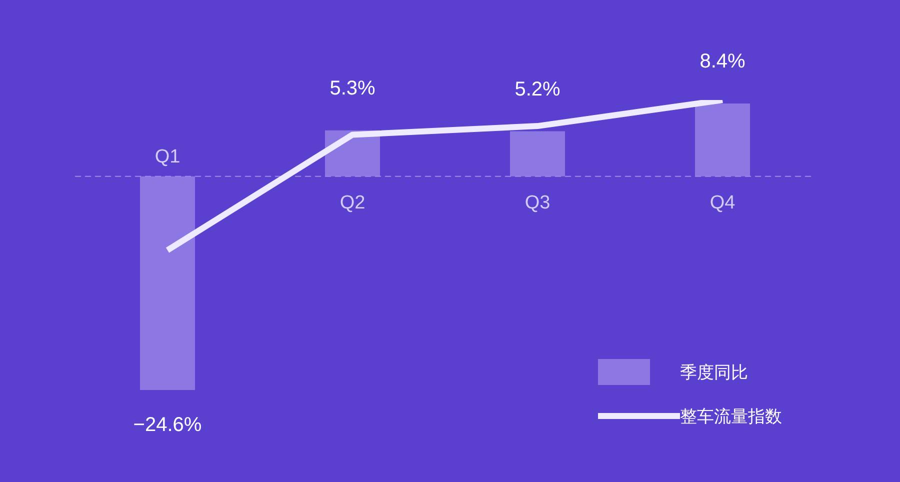 This screenshot has width=900, height=482. What do you see at coordinates (537, 203) in the screenshot?
I see `x-tick-label: Q3` at bounding box center [537, 203].